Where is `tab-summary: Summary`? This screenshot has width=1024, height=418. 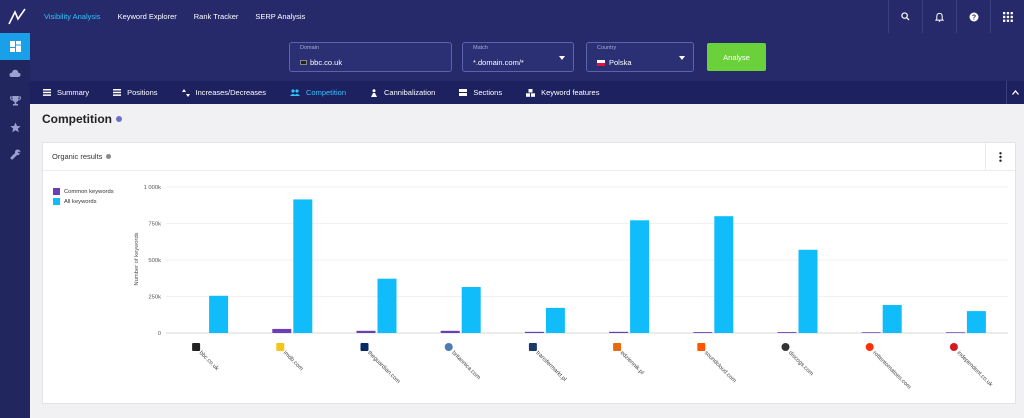 tab-summary: Summary is located at coordinates (66, 92).